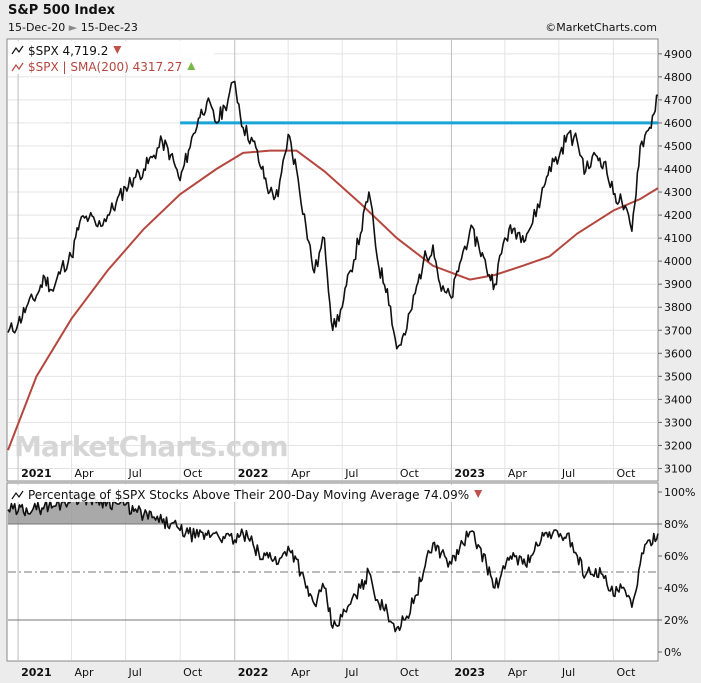 The width and height of the screenshot is (701, 683). I want to click on price-y-tick-label: 4700, so click(678, 100).